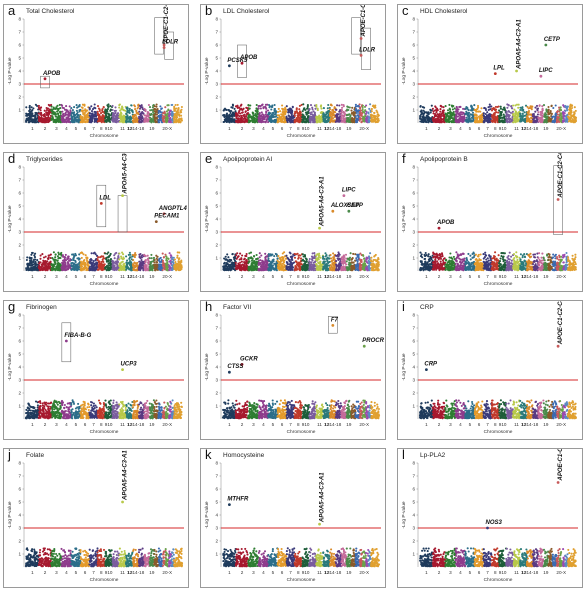  I want to click on y-axis-label: -Log P-value, so click(10, 219).